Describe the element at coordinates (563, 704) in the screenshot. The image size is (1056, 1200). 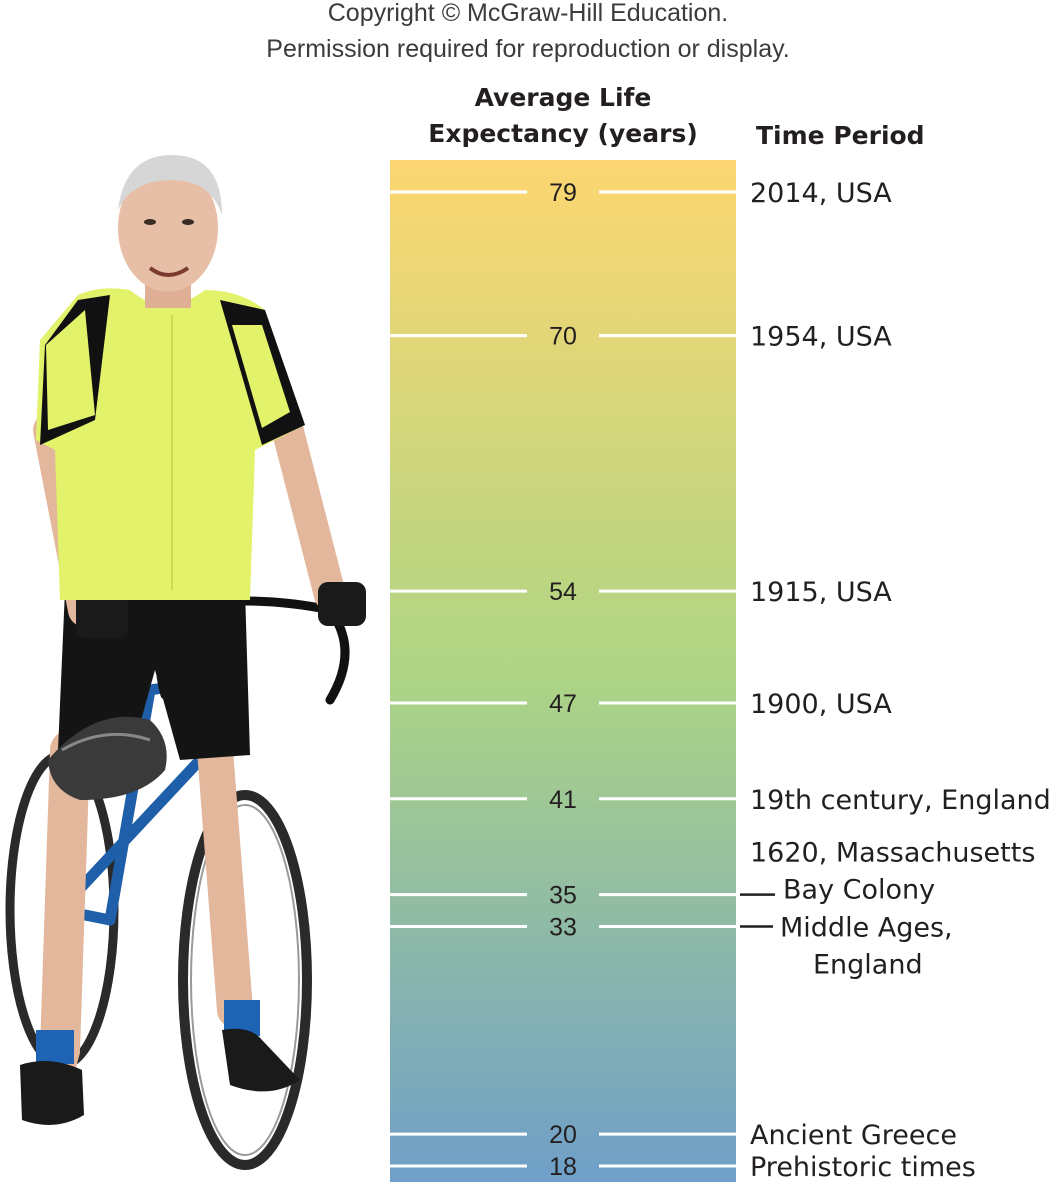
I see `value-label-47: 47` at that location.